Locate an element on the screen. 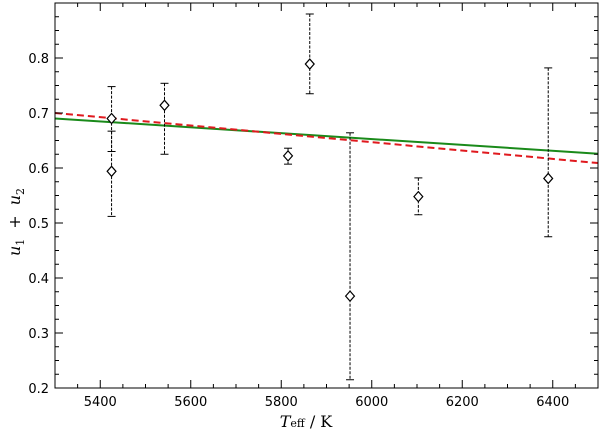  y-axis-symbol-1: u is located at coordinates (14, 251).